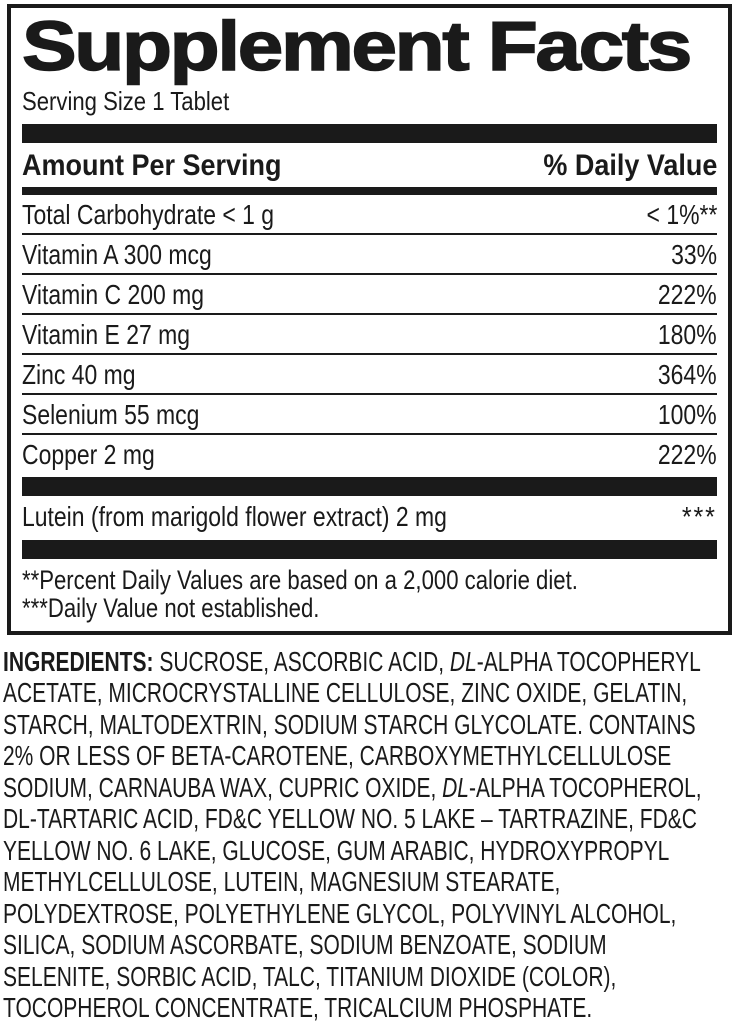 The width and height of the screenshot is (739, 1028). Describe the element at coordinates (369, 101) in the screenshot. I see `serving-size-row: Serving Size 1 Tablet` at that location.